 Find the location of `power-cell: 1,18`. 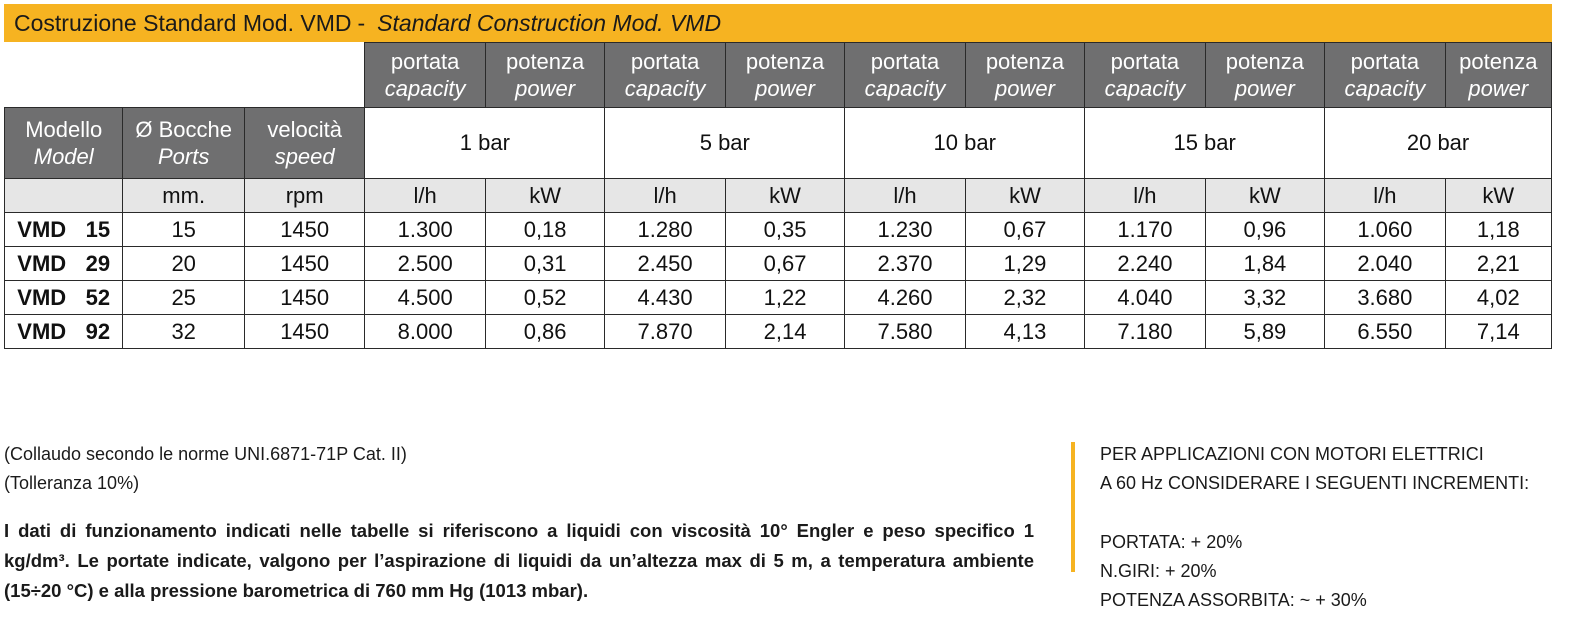

power-cell: 1,18 is located at coordinates (1498, 229).